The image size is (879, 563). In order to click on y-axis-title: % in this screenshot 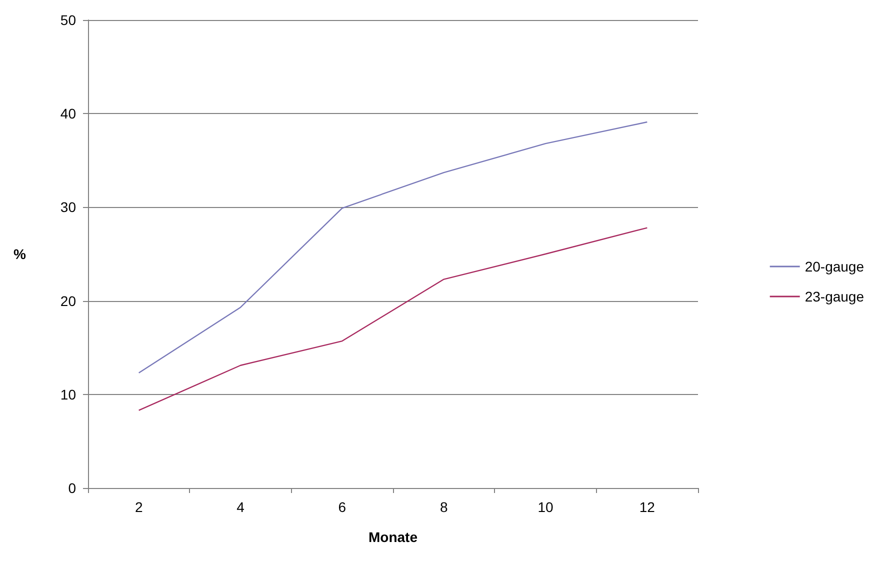, I will do `click(20, 254)`.